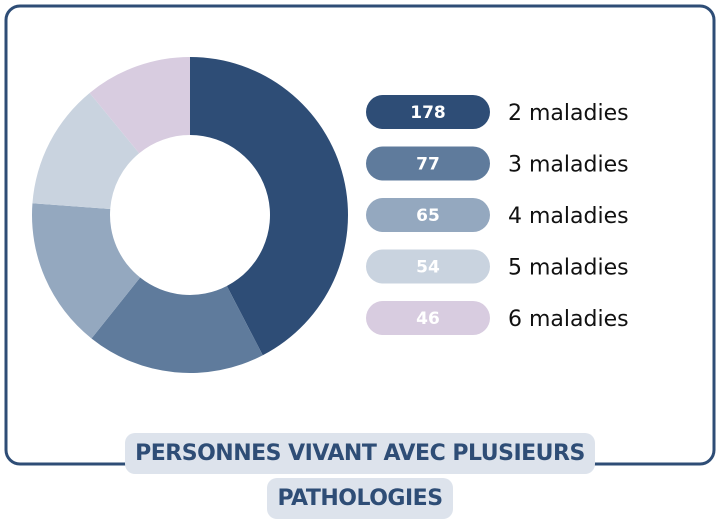 This screenshot has width=720, height=522. Describe the element at coordinates (568, 113) in the screenshot. I see `legend-label: 2 maladies` at that location.